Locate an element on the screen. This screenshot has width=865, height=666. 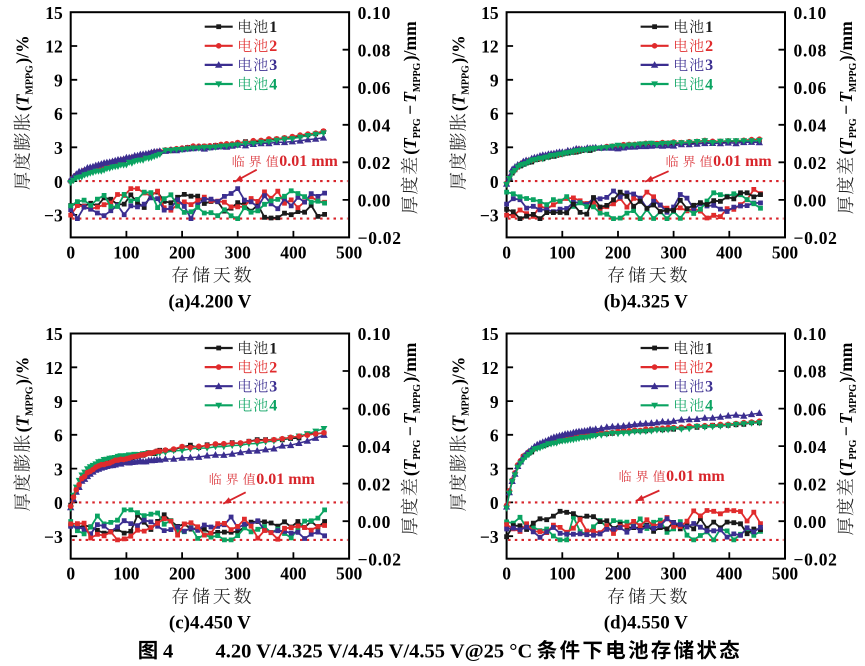
svg-text:4.20 V/4.325 V/4.45 V/4.55 V@2: 4.20 V/4.325 V/4.45 V/4.55 V@25 °C is located at coordinates (374, 652).